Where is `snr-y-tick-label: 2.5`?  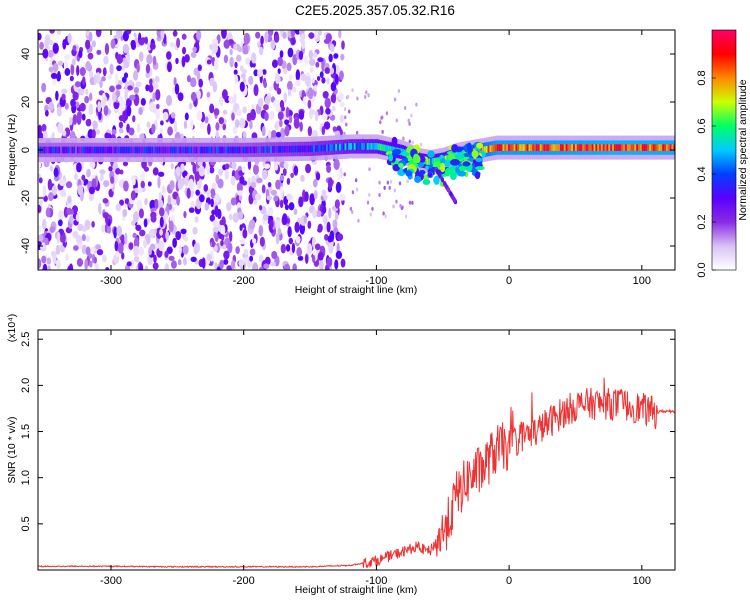 snr-y-tick-label: 2.5 is located at coordinates (26, 339).